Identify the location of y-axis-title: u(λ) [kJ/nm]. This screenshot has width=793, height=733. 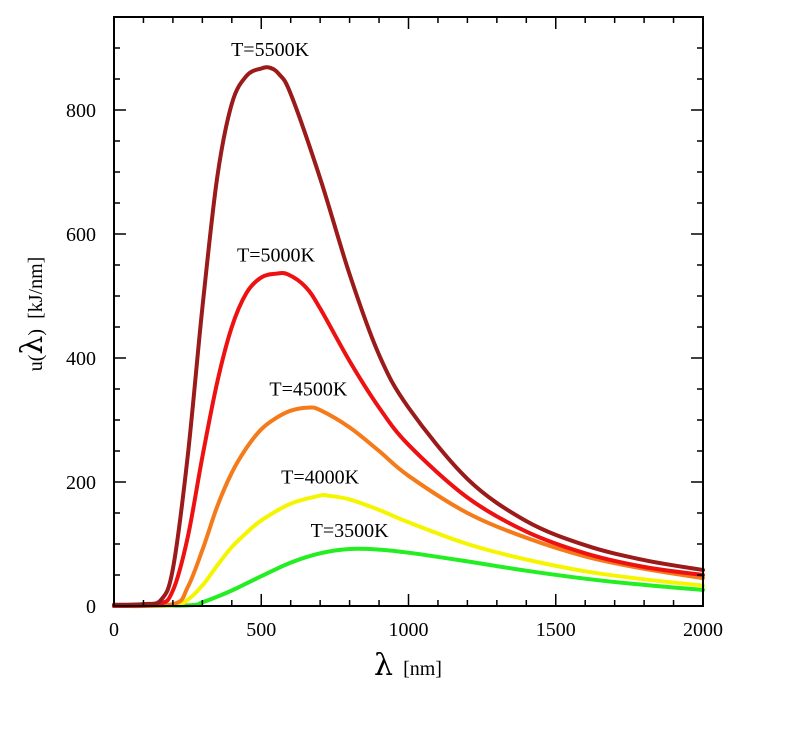
(32, 314).